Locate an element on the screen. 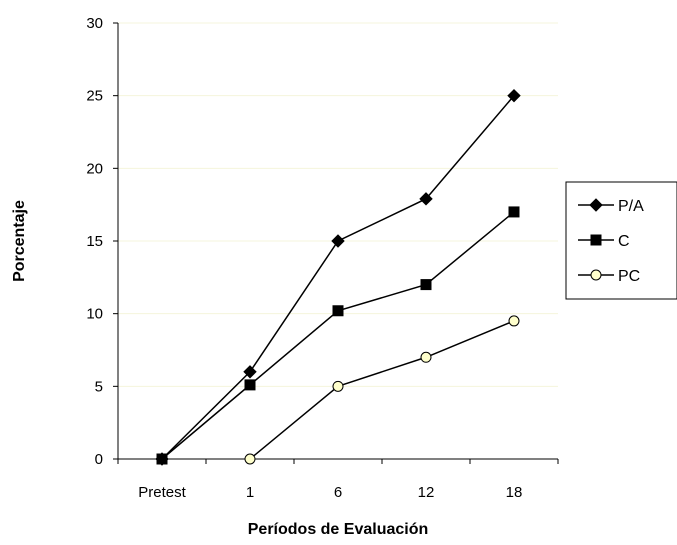 Image resolution: width=677 pixels, height=545 pixels. legend-marker-p-a is located at coordinates (596, 205).